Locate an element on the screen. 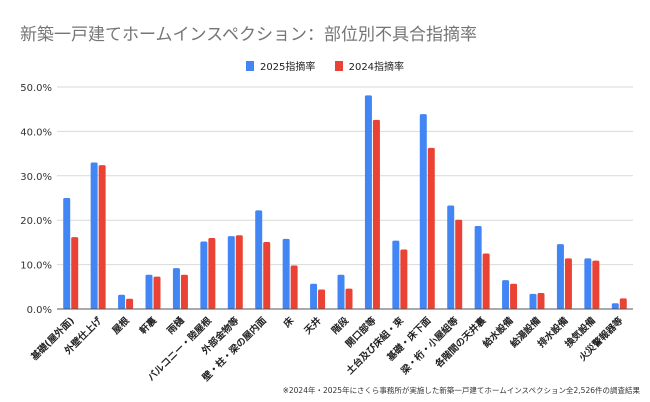  x-tick-label: 天井 is located at coordinates (313, 325).